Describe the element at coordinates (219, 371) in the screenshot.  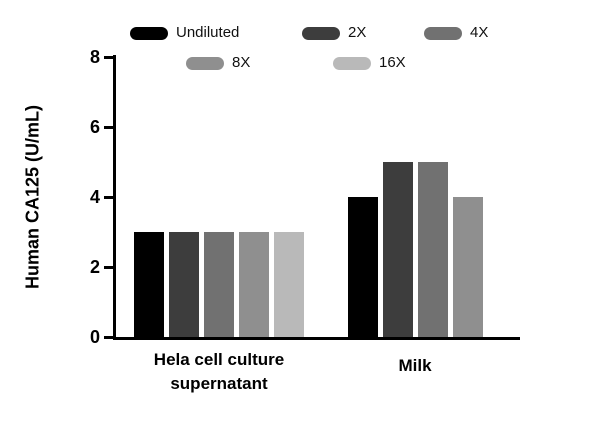
I see `category-label-hela-cell-culture-supernatant: Hela cell culture supernatant` at that location.